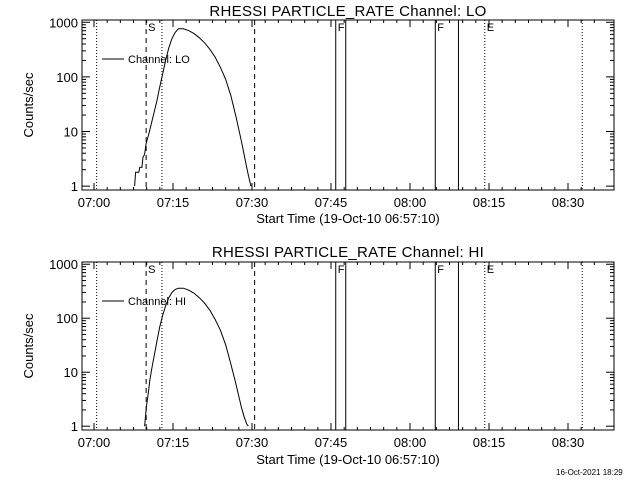  Describe the element at coordinates (159, 60) in the screenshot. I see `legend-label: Channel: LO` at that location.